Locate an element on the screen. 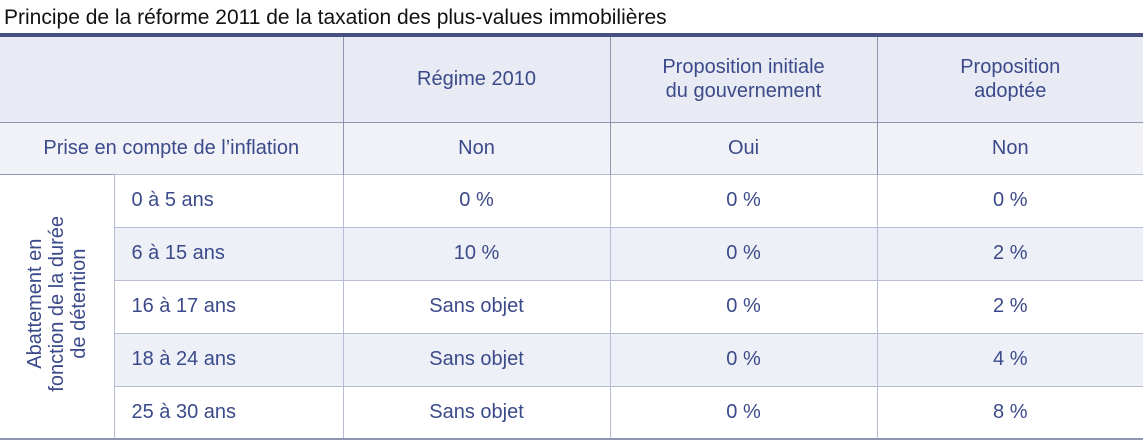  inflation-adopted: Non is located at coordinates (1009, 147).